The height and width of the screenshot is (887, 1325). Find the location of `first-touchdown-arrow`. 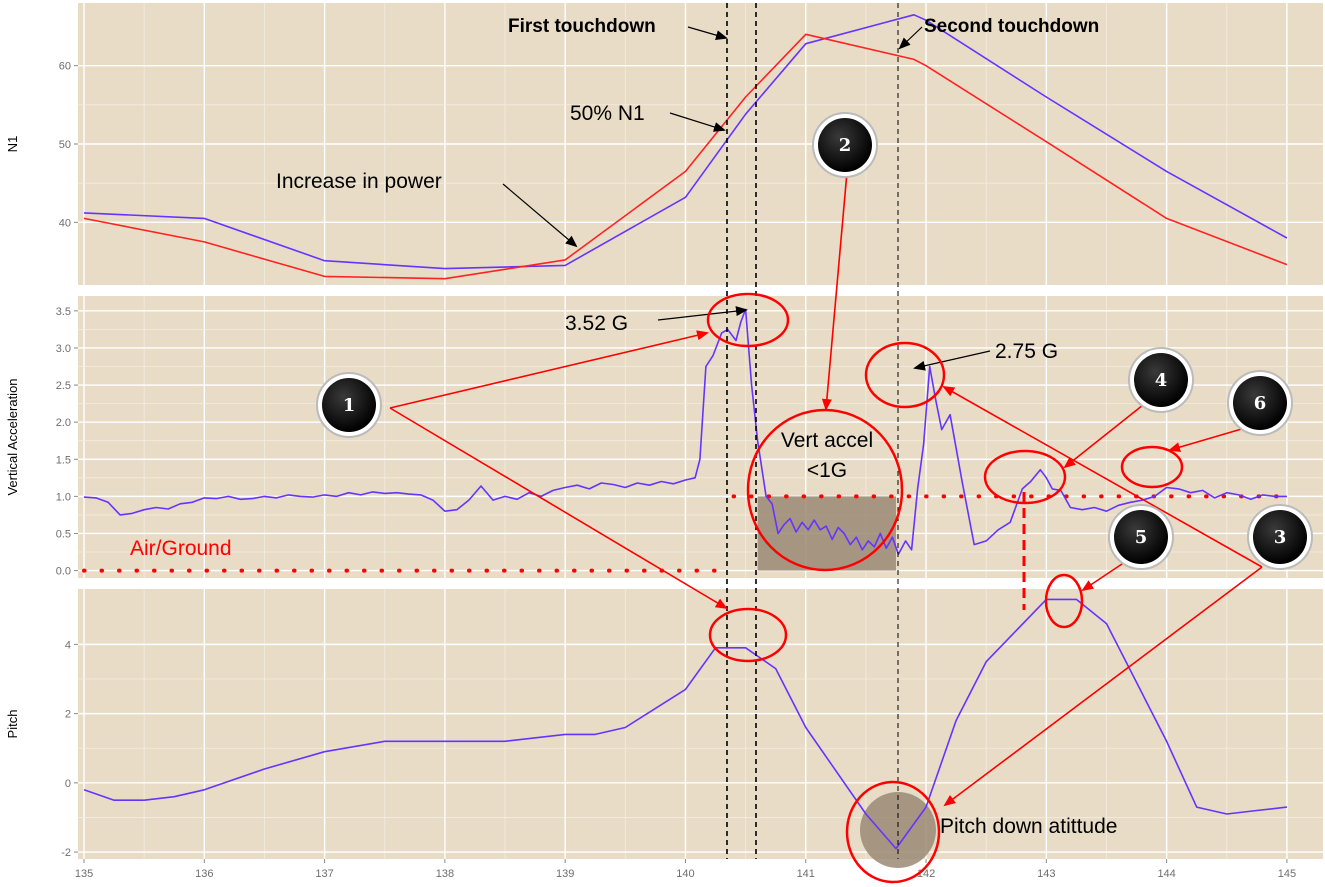

first-touchdown-arrow is located at coordinates (707, 33).